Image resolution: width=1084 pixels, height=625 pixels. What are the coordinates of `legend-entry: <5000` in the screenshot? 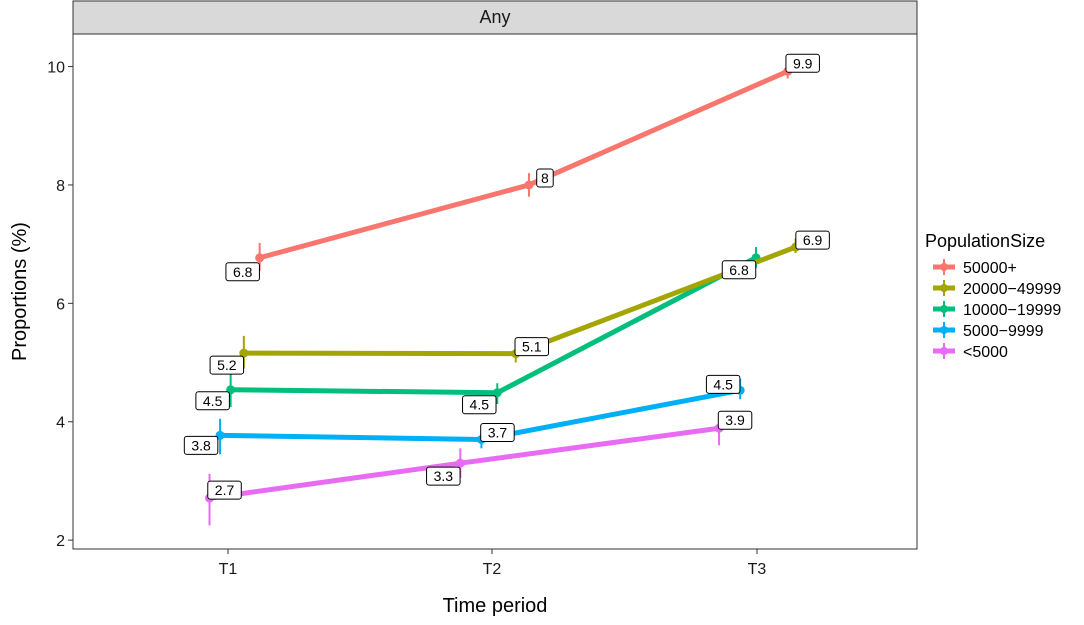 It's located at (985, 352).